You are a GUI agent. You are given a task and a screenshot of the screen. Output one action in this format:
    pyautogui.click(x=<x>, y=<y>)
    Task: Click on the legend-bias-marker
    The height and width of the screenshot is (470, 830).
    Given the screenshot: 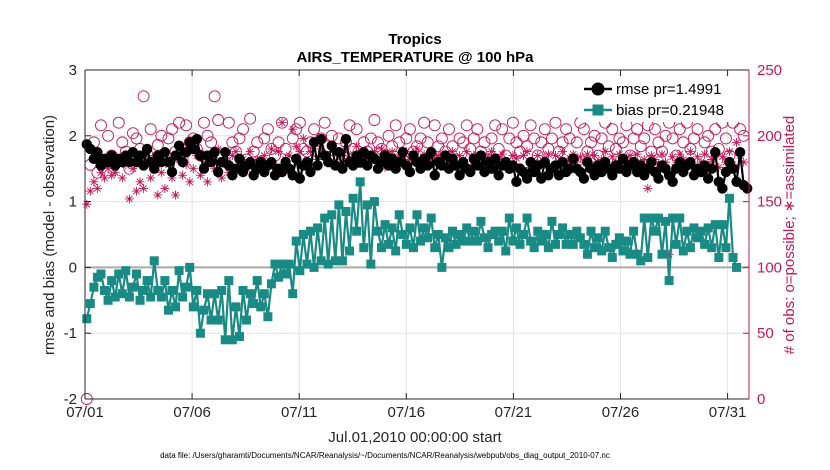 What is the action you would take?
    pyautogui.click(x=598, y=110)
    